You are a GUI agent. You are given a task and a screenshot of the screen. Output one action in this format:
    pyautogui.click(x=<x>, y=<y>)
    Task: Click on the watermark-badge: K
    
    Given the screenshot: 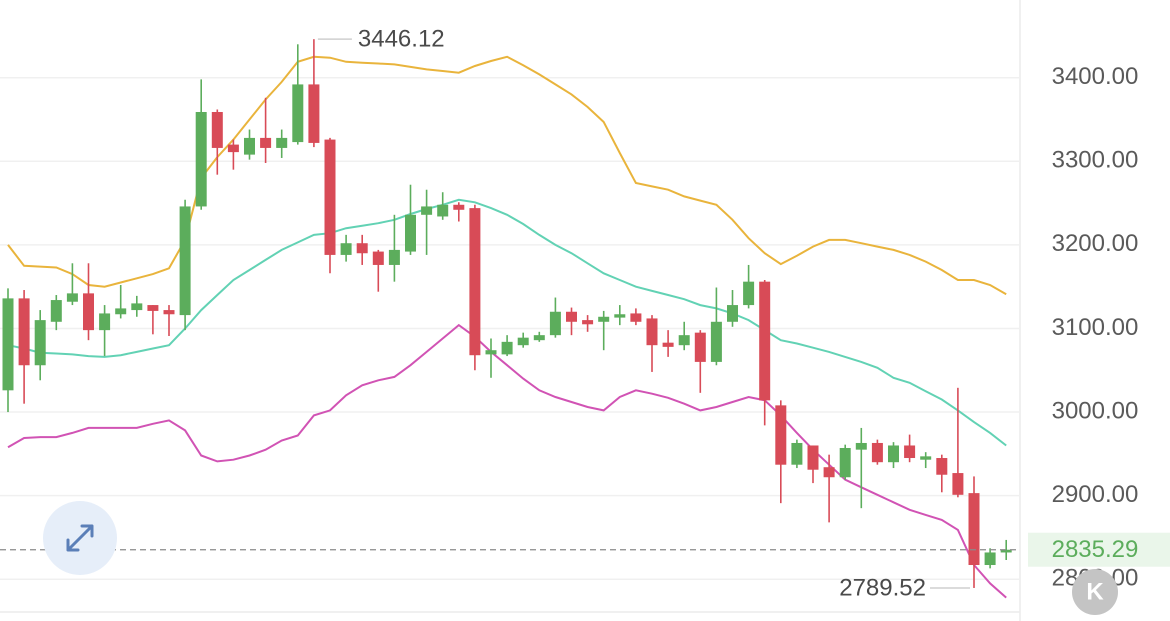 What is the action you would take?
    pyautogui.click(x=1095, y=592)
    